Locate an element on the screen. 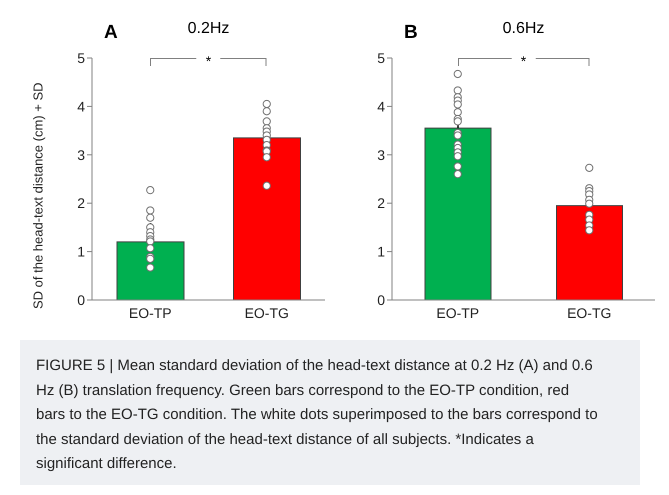 The width and height of the screenshot is (669, 495). text: B is located at coordinates (411, 33).